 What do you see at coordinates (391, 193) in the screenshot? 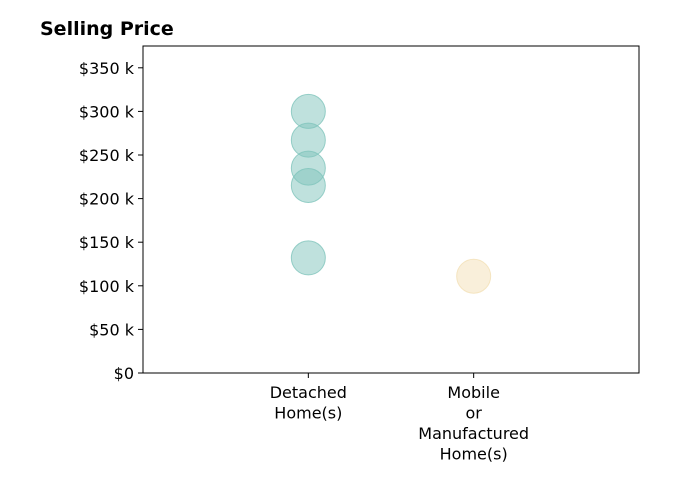
I see `data-points` at bounding box center [391, 193].